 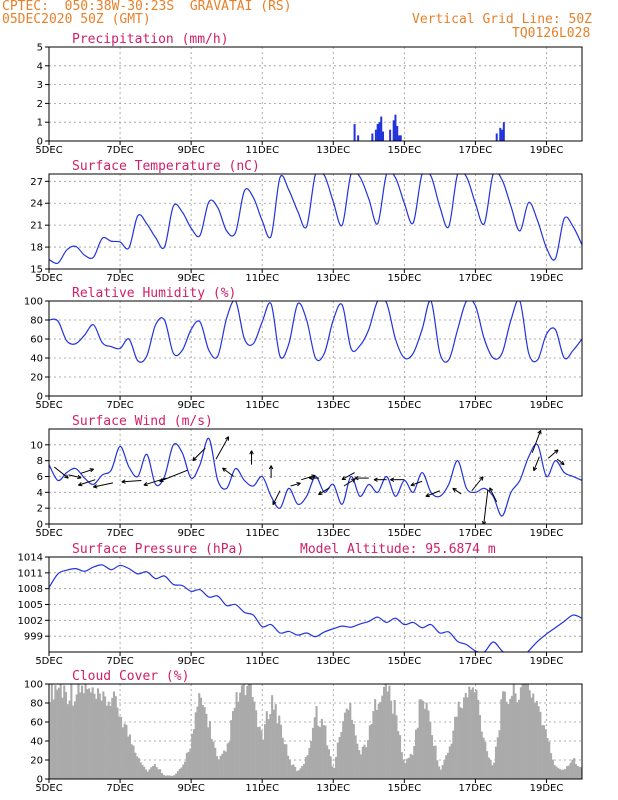 What do you see at coordinates (315, 608) in the screenshot?
I see `series-pressure` at bounding box center [315, 608].